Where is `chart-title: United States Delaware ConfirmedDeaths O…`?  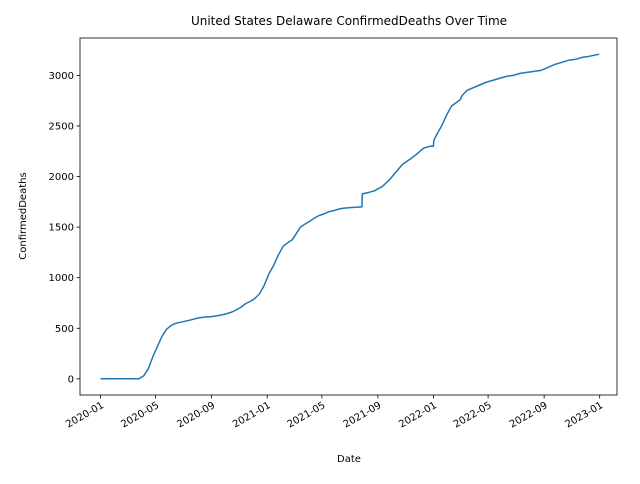
chart-title: United States Delaware ConfirmedDeaths O… is located at coordinates (349, 21).